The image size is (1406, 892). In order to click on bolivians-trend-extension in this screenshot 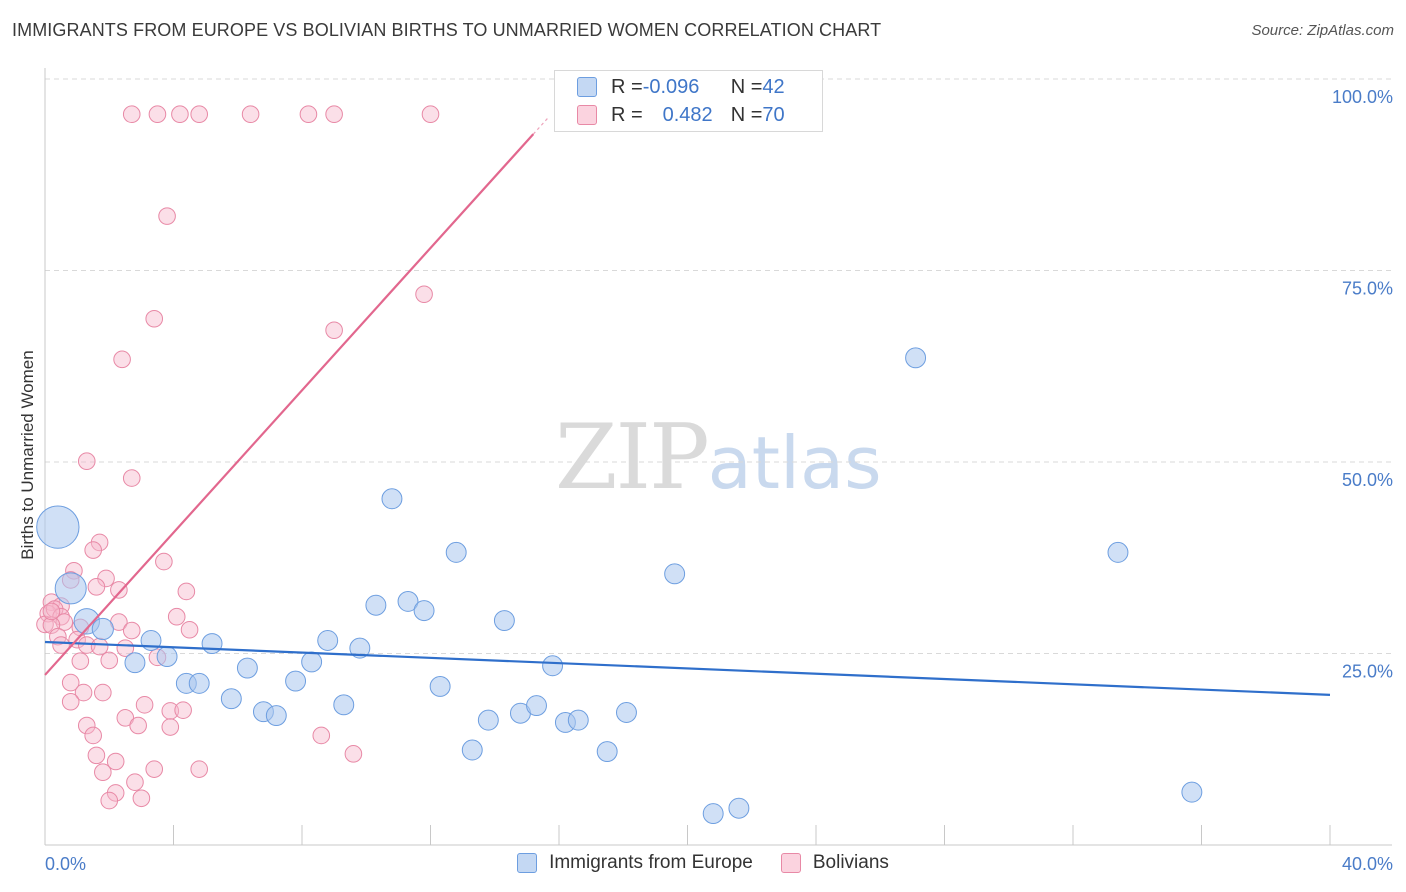, I will do `click(541, 125)`.